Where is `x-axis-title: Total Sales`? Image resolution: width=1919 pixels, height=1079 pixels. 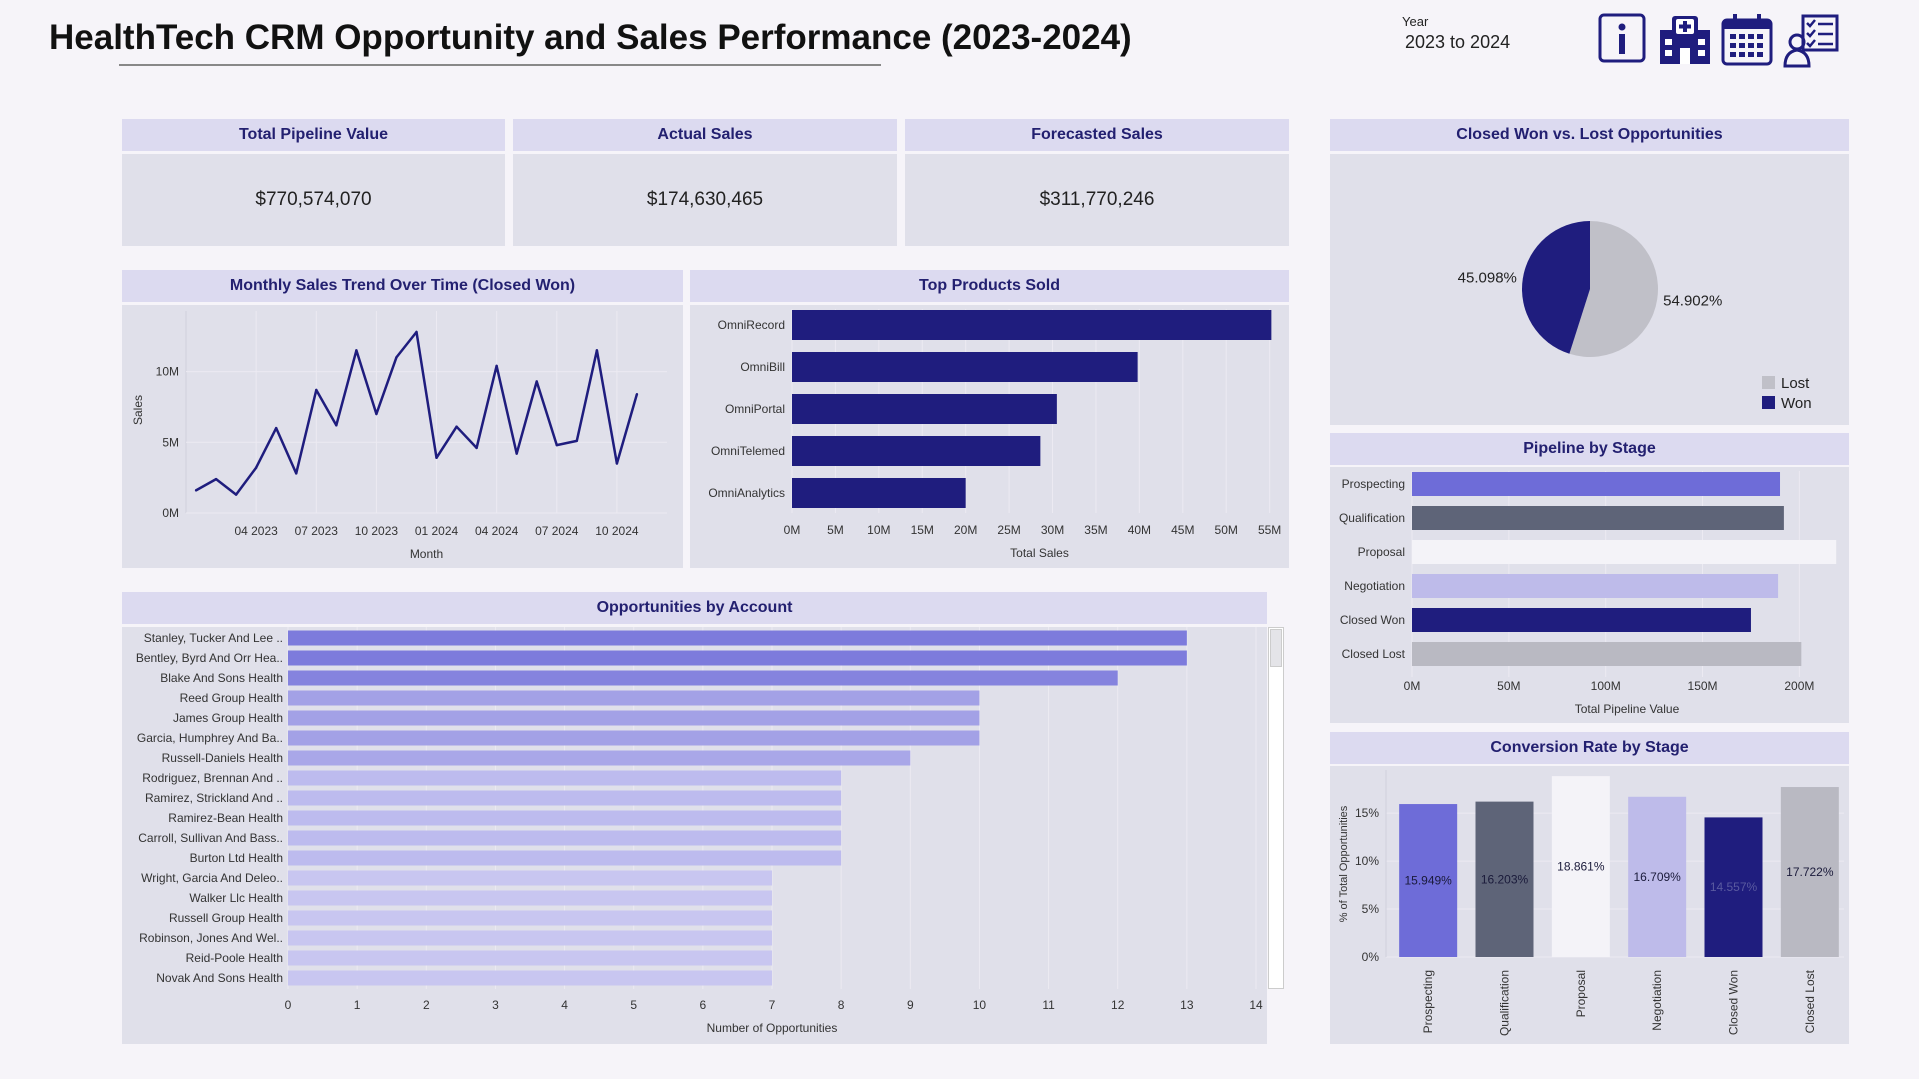 x-axis-title: Total Sales is located at coordinates (1039, 553).